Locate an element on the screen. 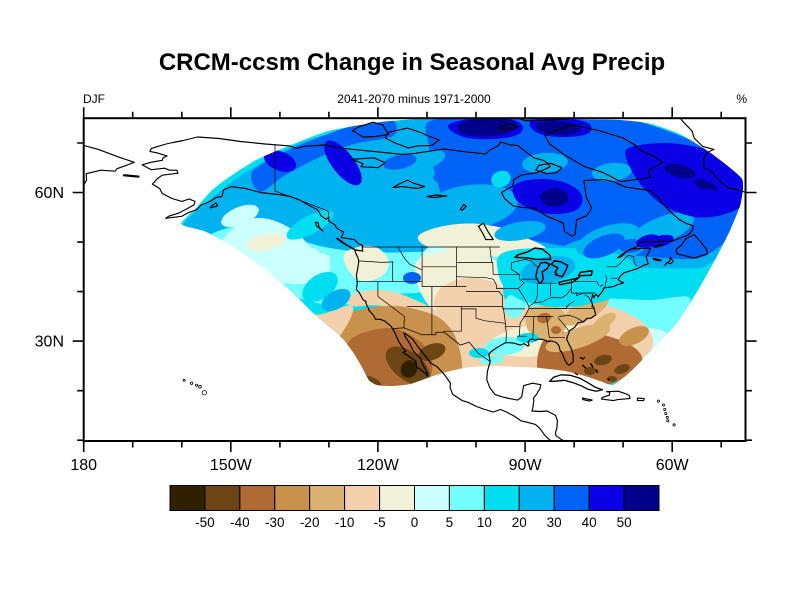  svg-text: 60N is located at coordinates (49, 193).